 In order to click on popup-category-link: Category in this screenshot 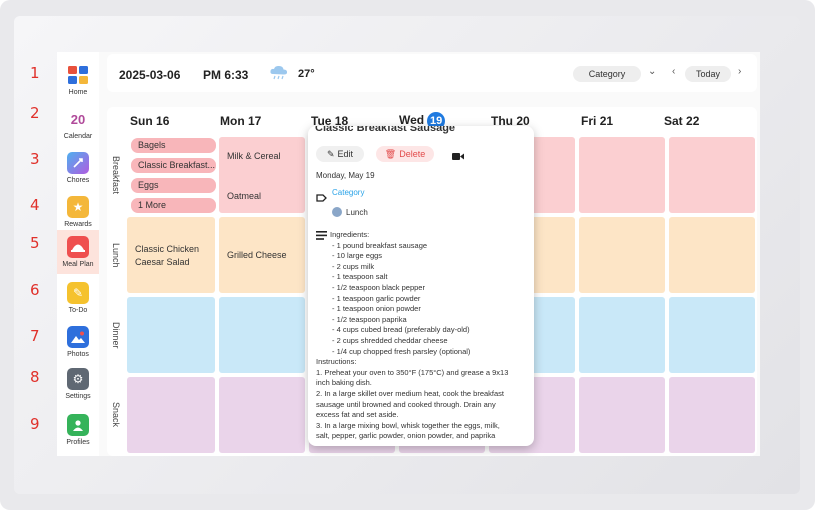, I will do `click(348, 192)`.